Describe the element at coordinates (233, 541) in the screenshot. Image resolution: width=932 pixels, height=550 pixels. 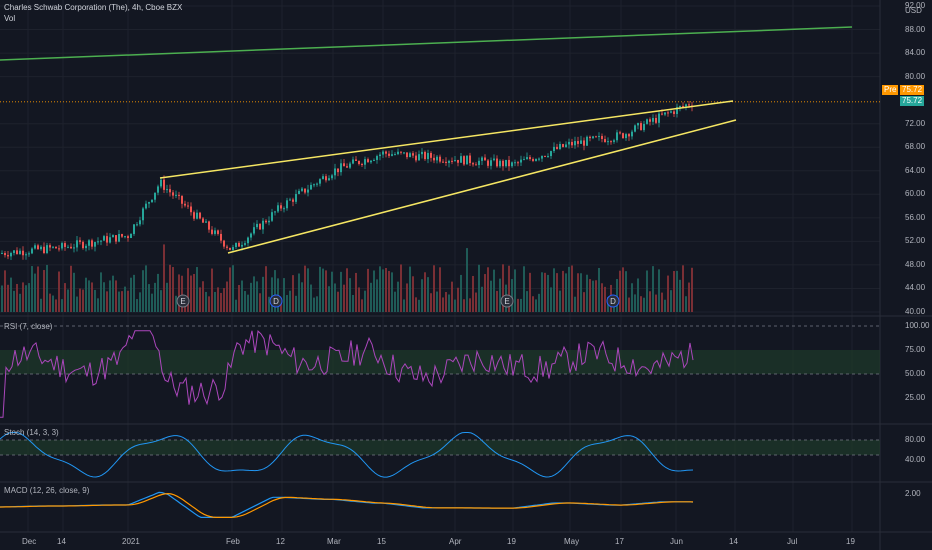
I see `time-tick: Feb` at that location.